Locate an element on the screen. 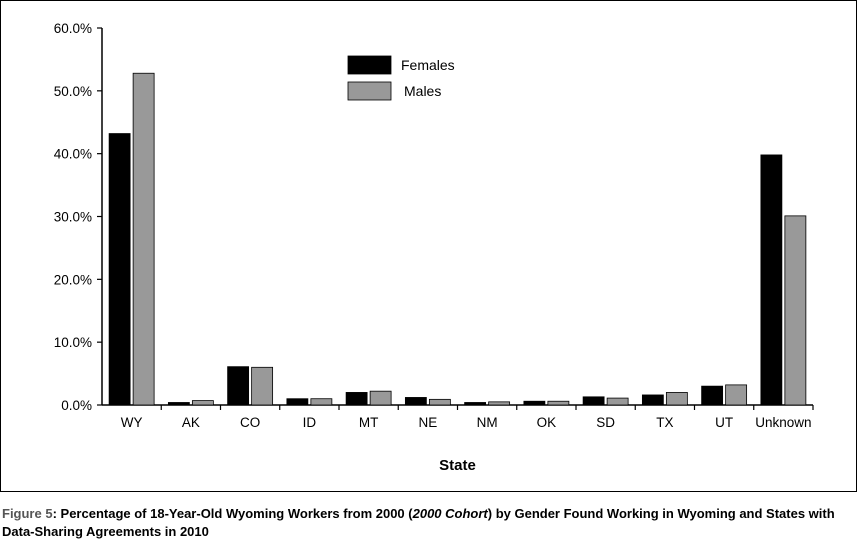 This screenshot has width=861, height=542. bar-females-wy is located at coordinates (119, 269).